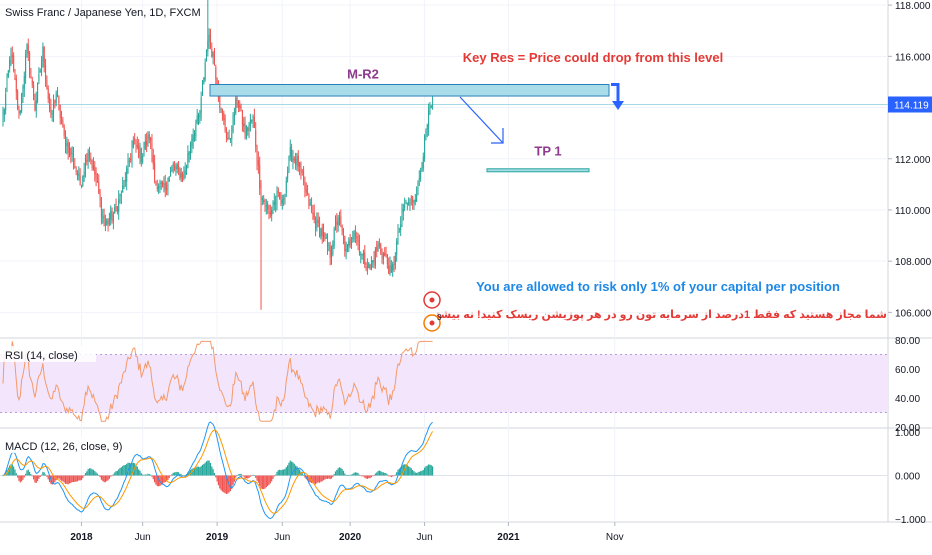  Describe the element at coordinates (409, 90) in the screenshot. I see `resistance-zone` at that location.